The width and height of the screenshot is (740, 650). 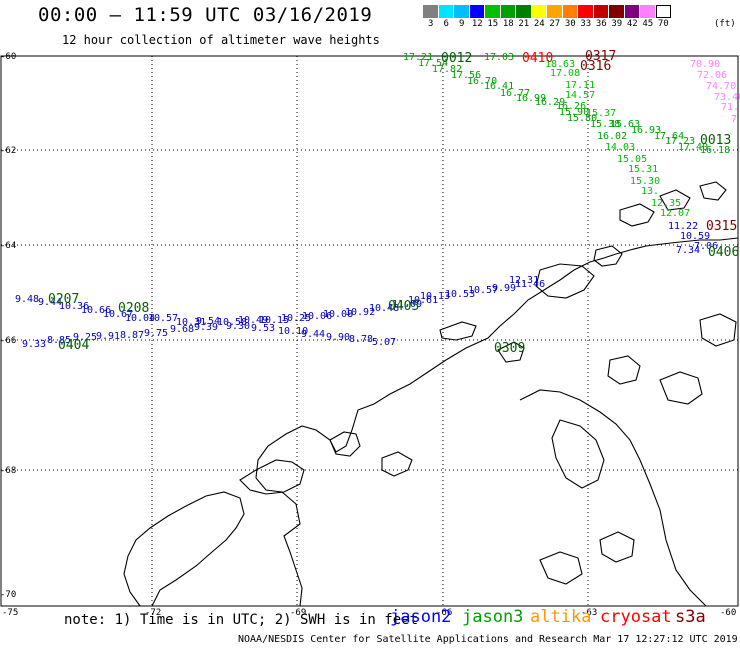 I want to click on lon-axis-labels: -75 -72 -69 -66 -63 -60, so click(x=369, y=613).